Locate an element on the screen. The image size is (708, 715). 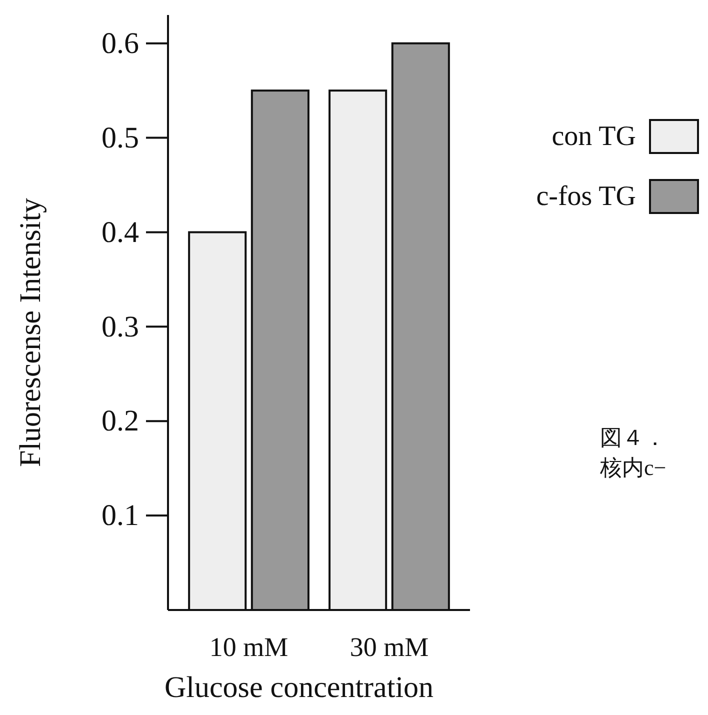
caption: 図４． is located at coordinates (633, 437).